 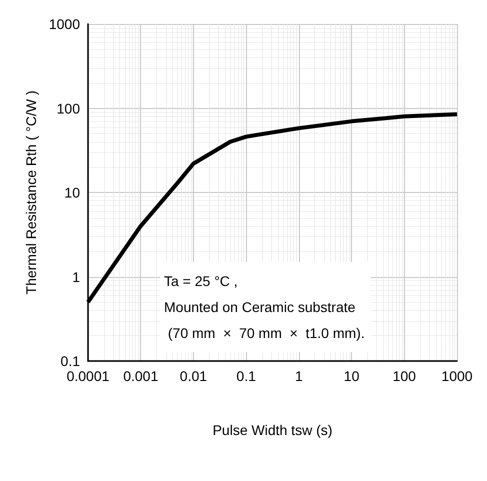 I want to click on x-tick-label: 0.01, so click(x=194, y=376).